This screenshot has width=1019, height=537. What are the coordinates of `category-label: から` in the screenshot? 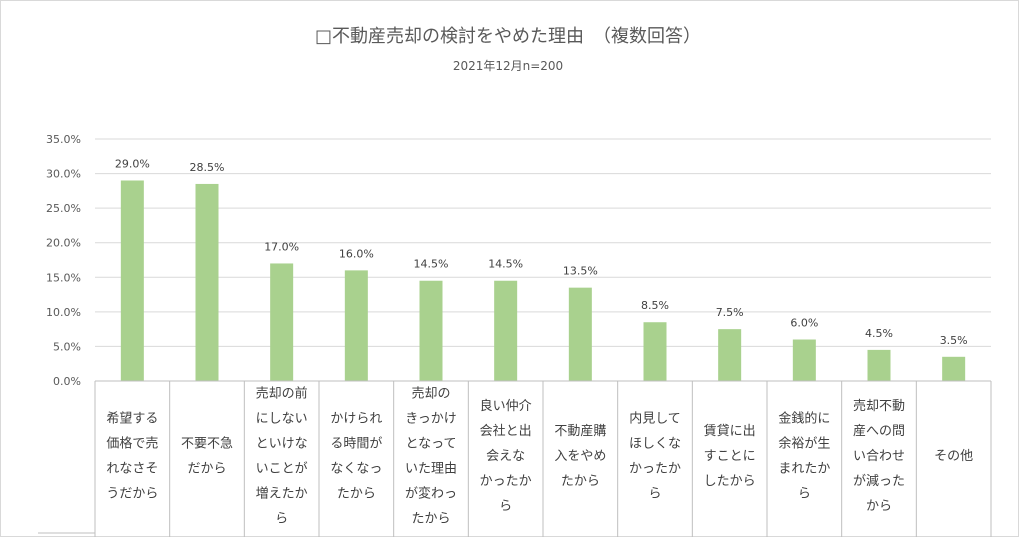 It's located at (879, 506).